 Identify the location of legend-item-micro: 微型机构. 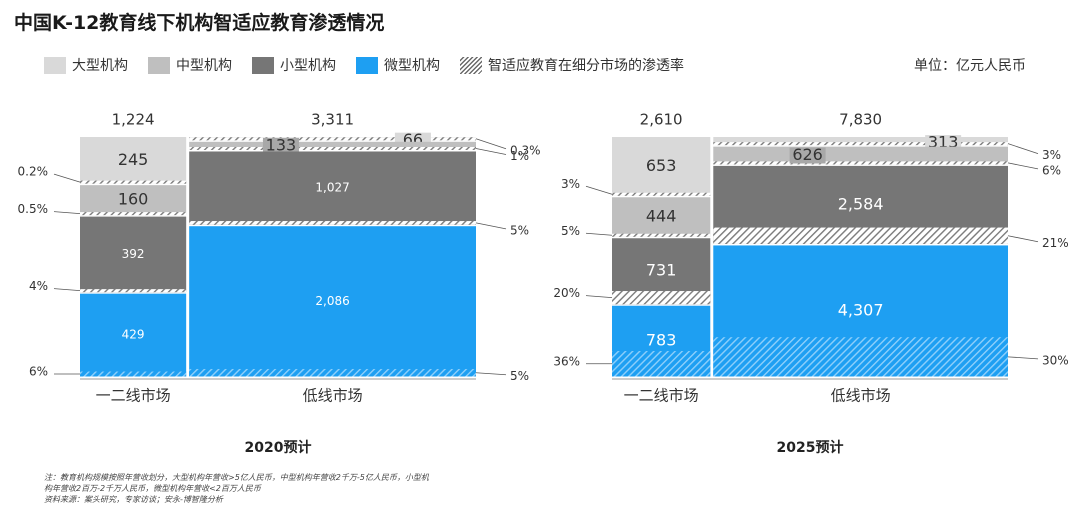
(398, 65).